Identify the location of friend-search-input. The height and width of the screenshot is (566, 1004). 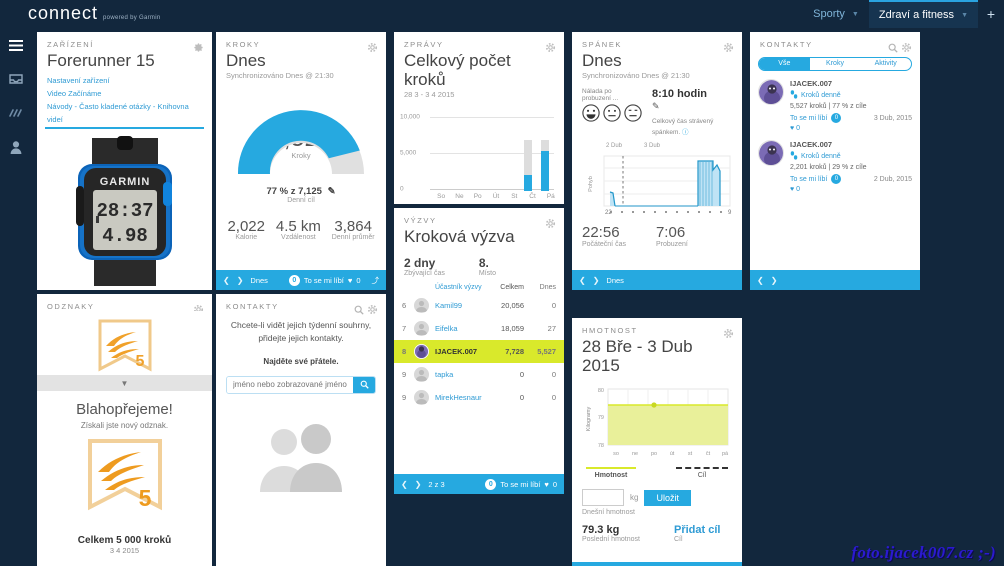
(290, 384).